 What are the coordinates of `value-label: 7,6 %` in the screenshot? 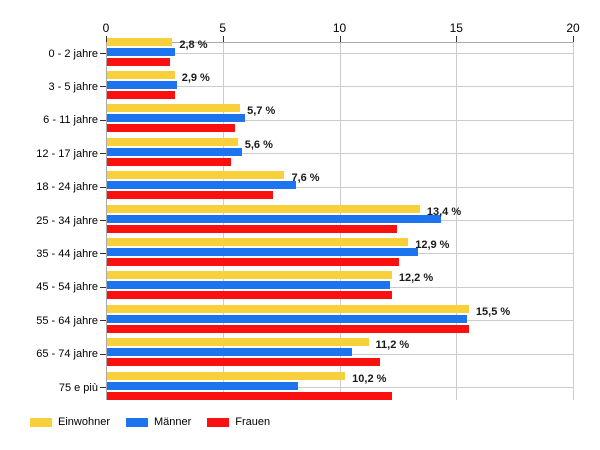 It's located at (305, 178).